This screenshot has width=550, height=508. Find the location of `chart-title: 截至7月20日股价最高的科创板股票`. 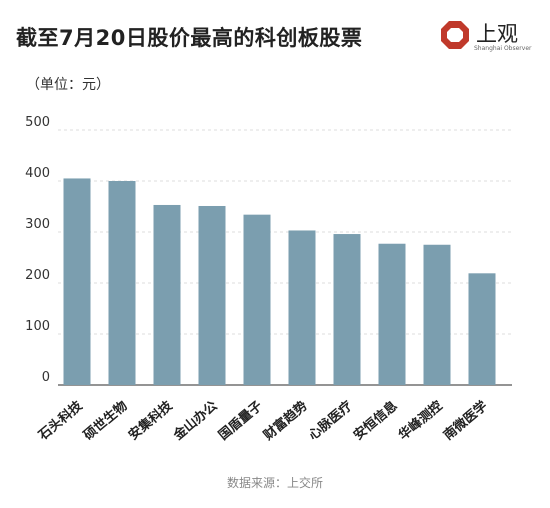

chart-title: 截至7月20日股价最高的科创板股票 is located at coordinates (189, 38).